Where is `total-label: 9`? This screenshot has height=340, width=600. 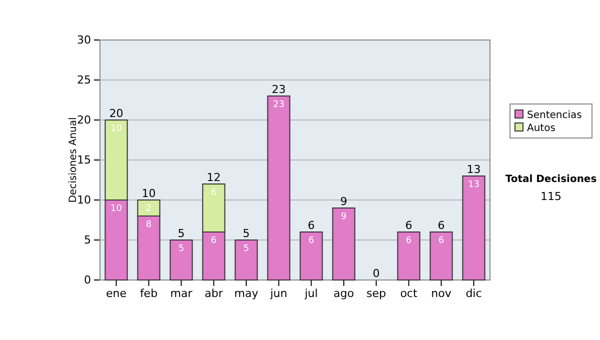
total-label: 9 is located at coordinates (344, 201).